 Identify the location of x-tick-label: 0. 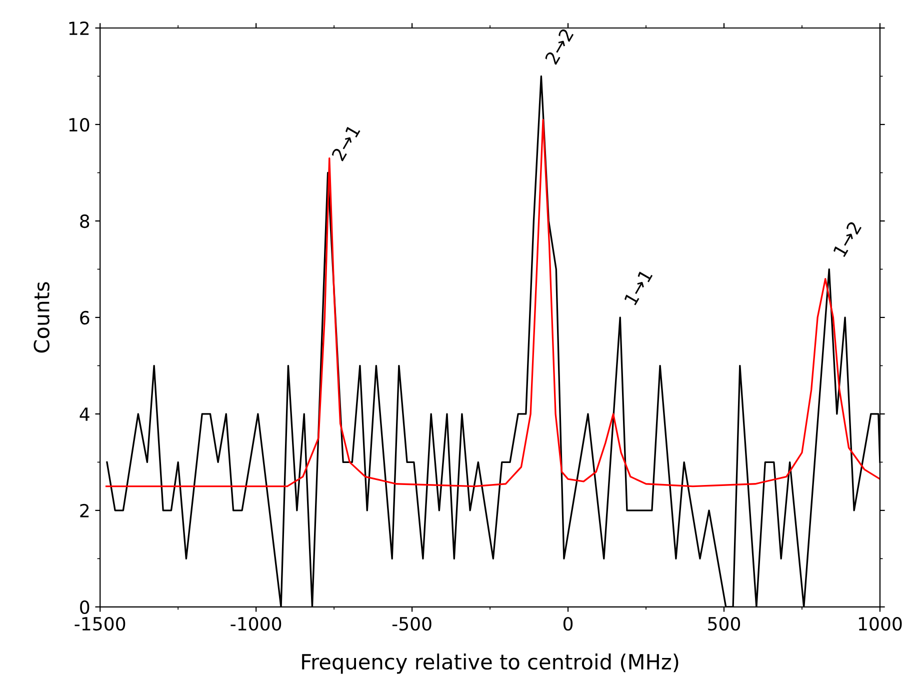
(568, 623).